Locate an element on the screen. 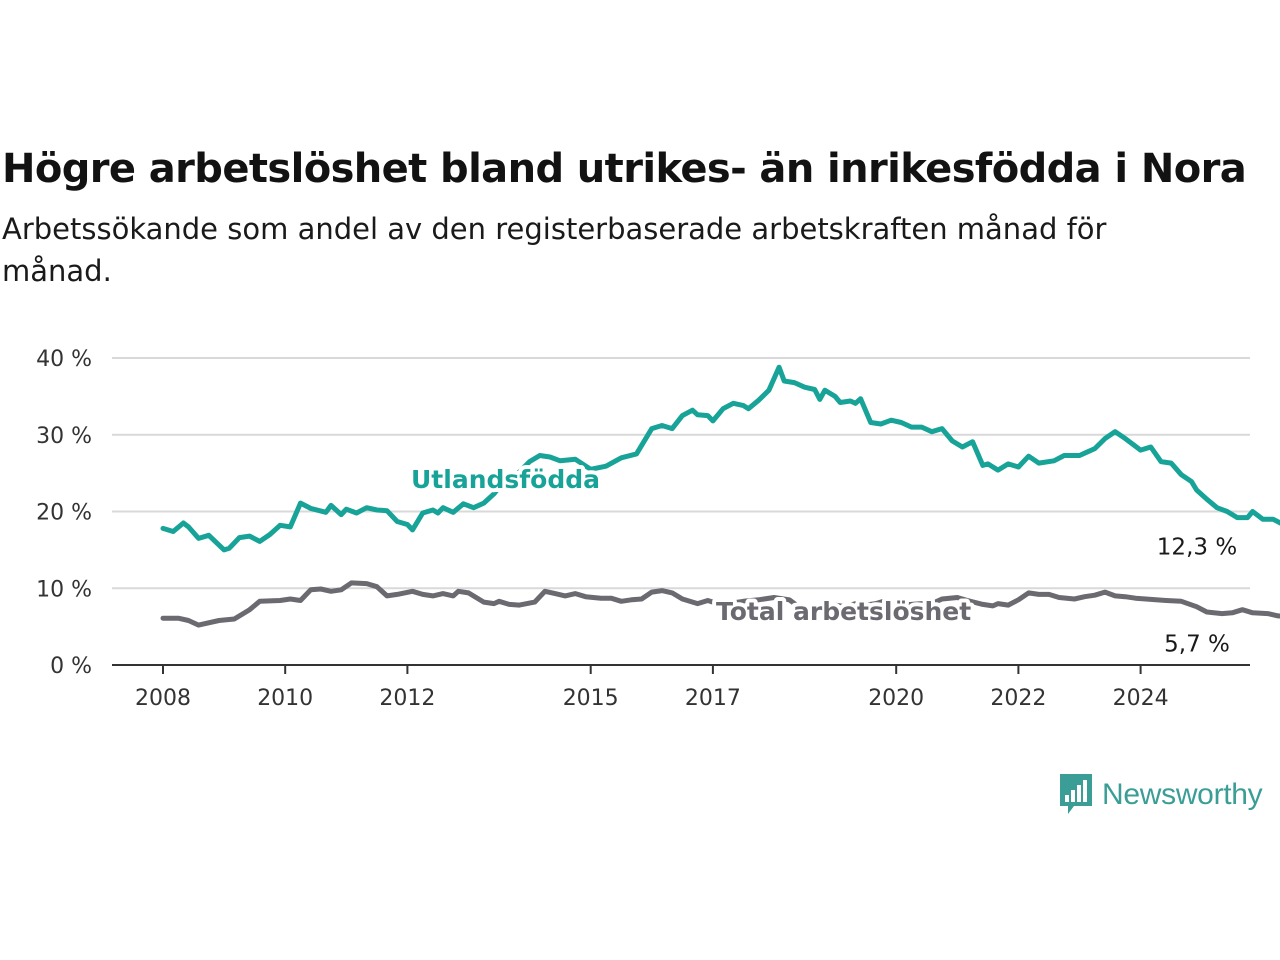 The width and height of the screenshot is (1280, 960). series-label-halo: Total arbetslöshet is located at coordinates (843, 611).